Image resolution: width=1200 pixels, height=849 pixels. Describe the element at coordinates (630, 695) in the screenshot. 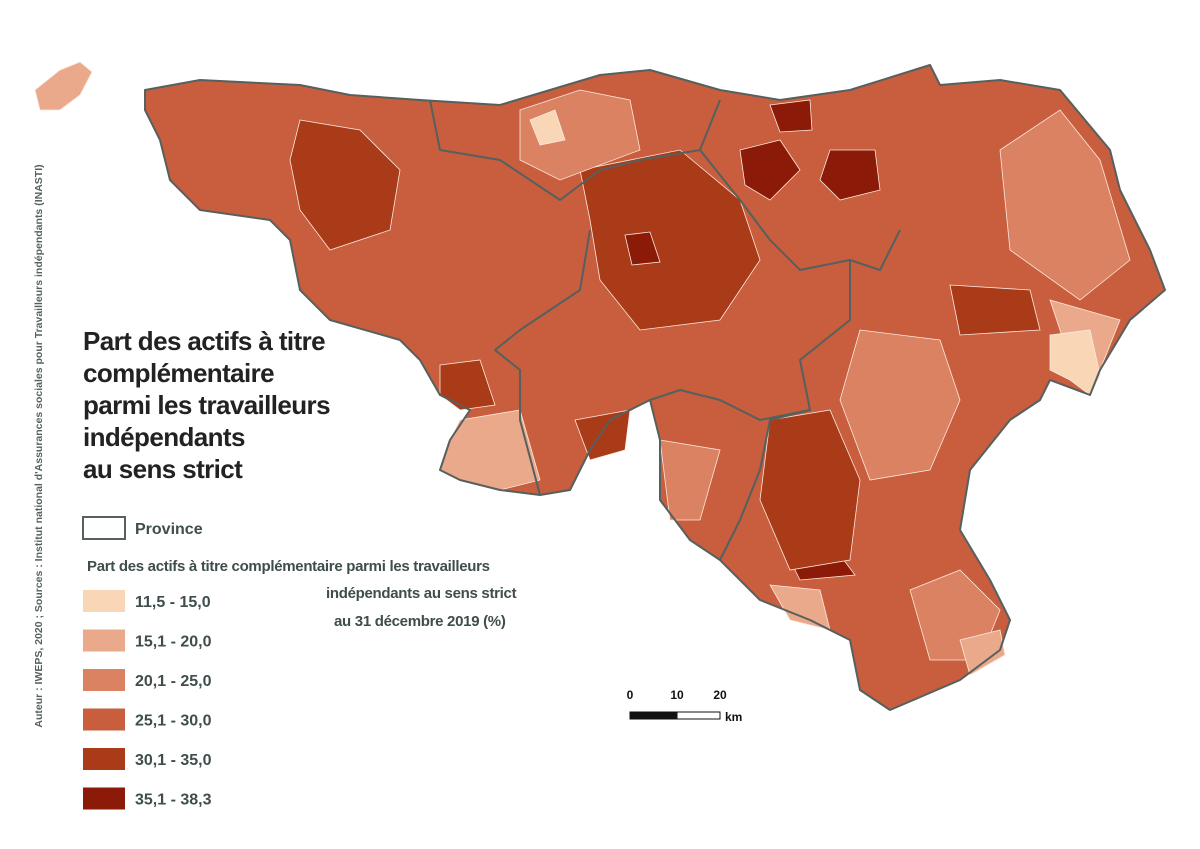

I see `scale-label: 0` at that location.